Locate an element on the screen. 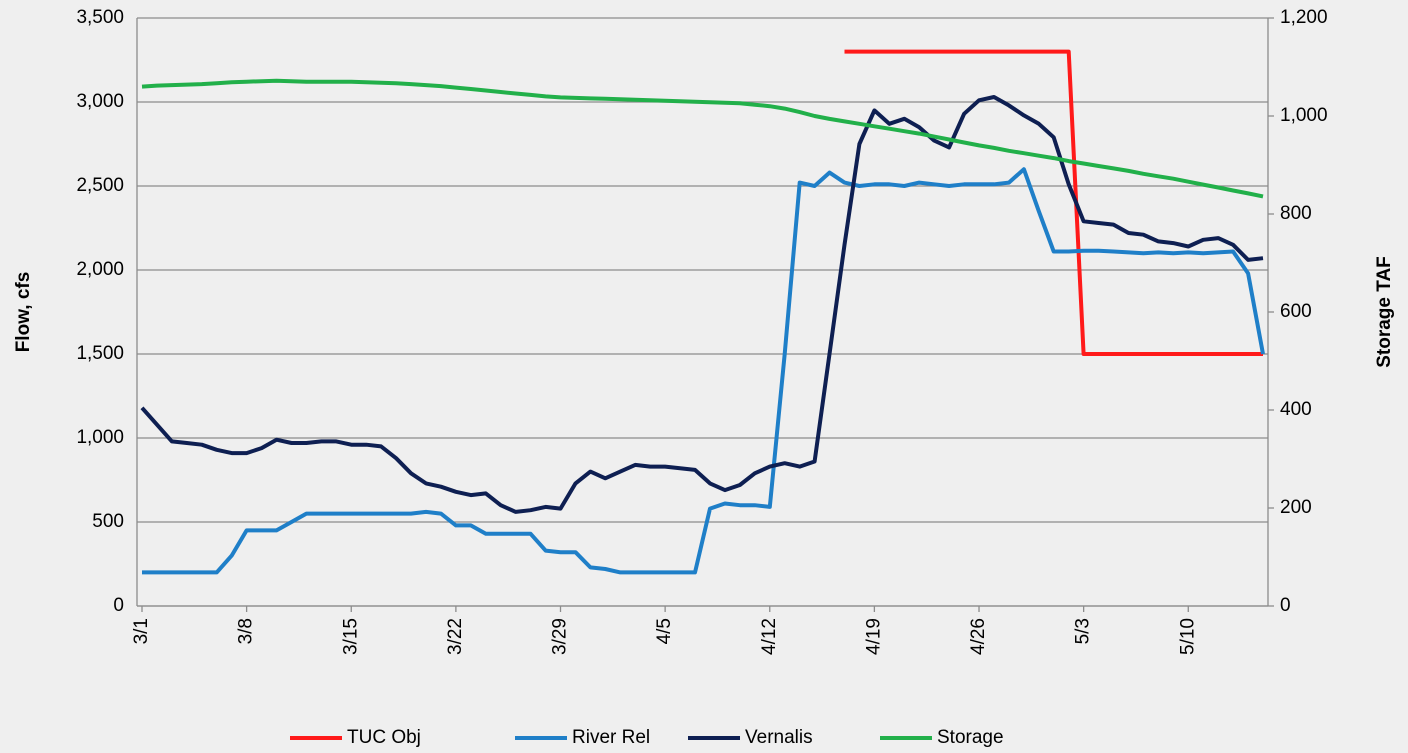  x-tick-label: 4/5 is located at coordinates (664, 631).